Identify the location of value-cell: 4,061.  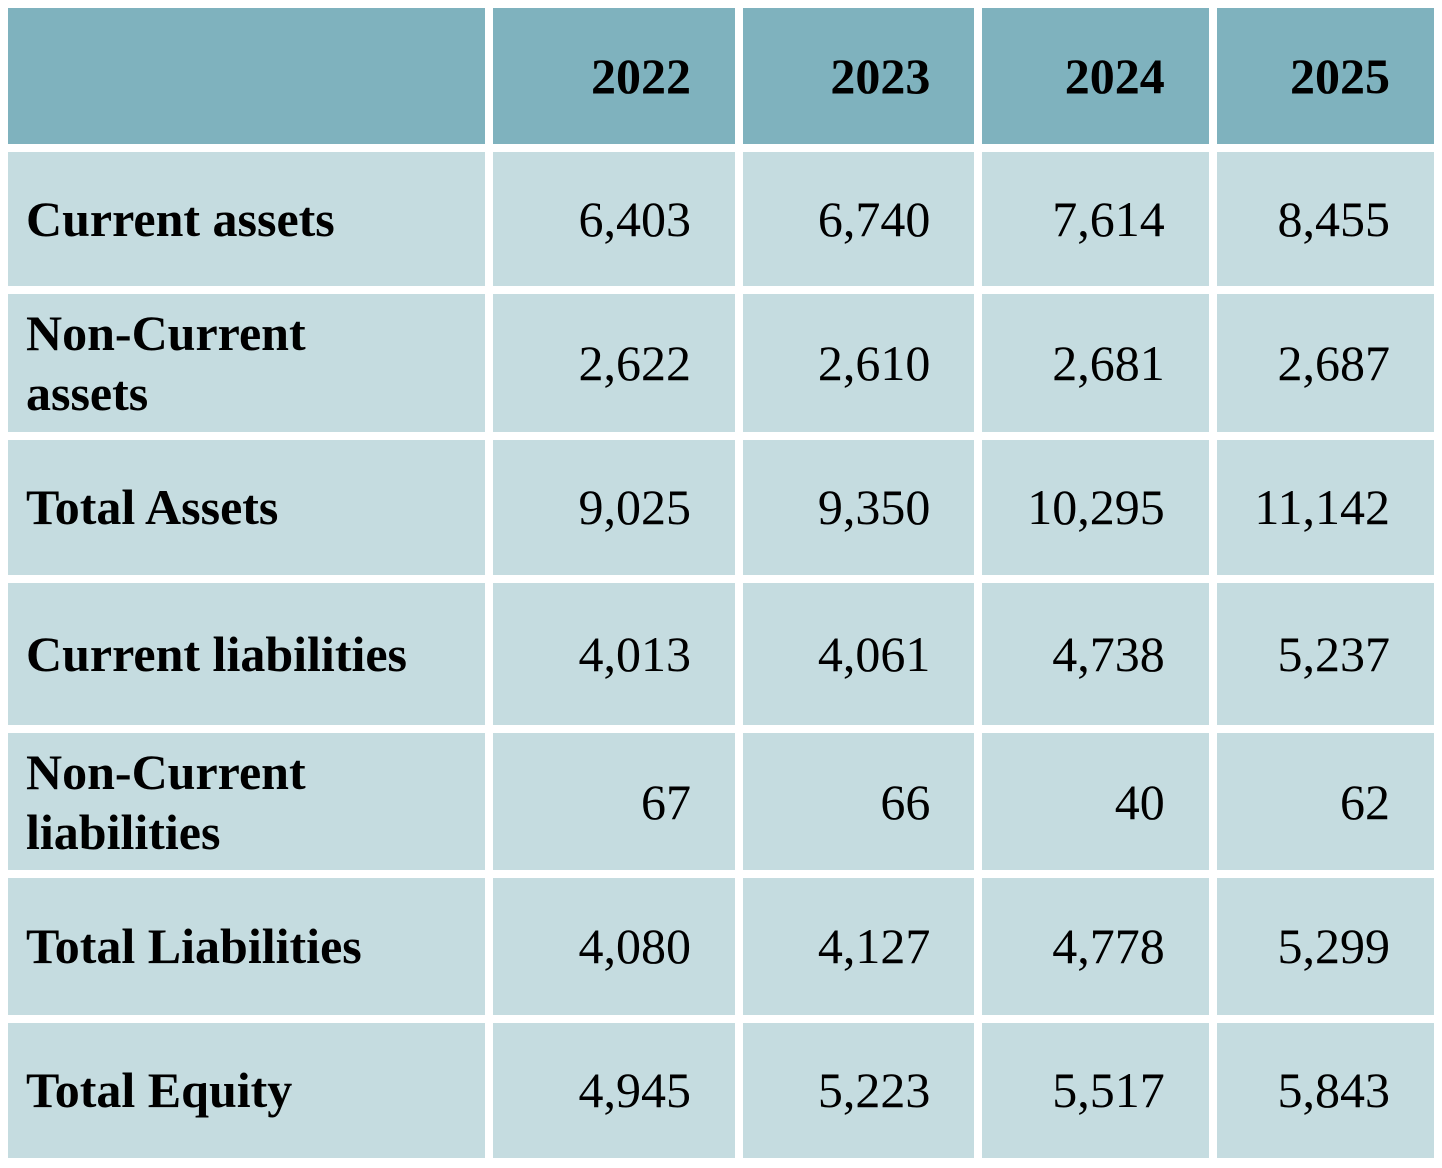
(859, 653).